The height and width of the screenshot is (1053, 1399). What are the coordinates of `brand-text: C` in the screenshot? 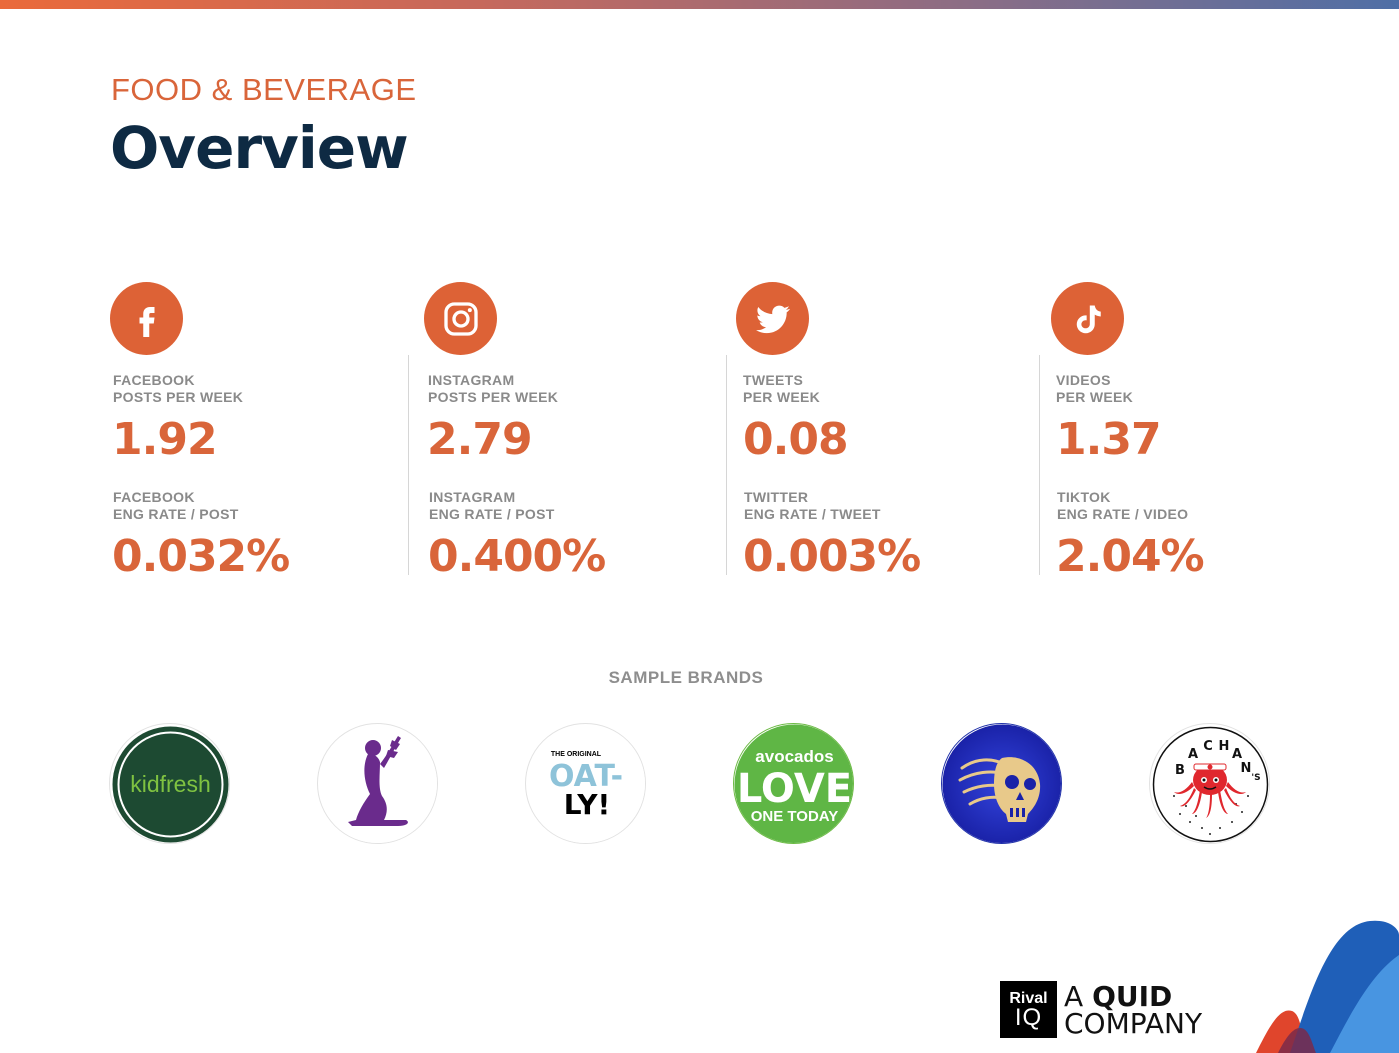 It's located at (1208, 746).